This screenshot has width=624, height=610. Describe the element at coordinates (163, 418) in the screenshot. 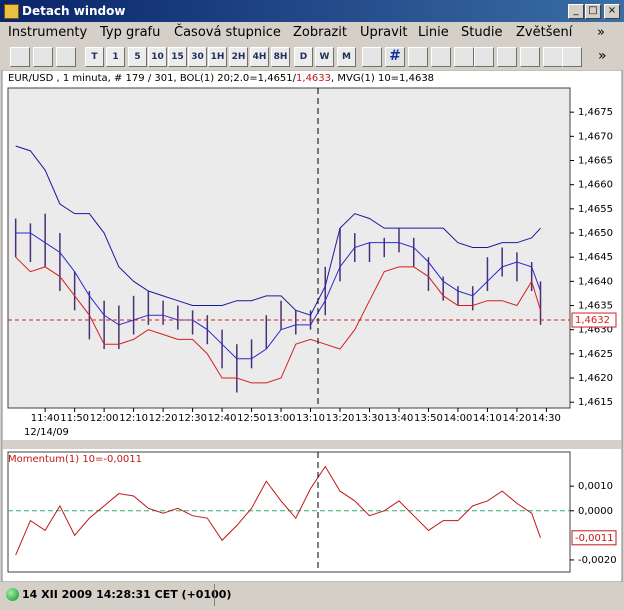

I see `x-tick-label: 12:20` at that location.